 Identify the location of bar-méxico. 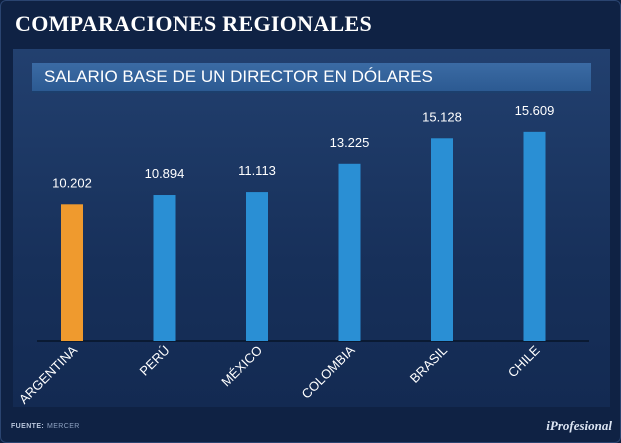
(257, 266).